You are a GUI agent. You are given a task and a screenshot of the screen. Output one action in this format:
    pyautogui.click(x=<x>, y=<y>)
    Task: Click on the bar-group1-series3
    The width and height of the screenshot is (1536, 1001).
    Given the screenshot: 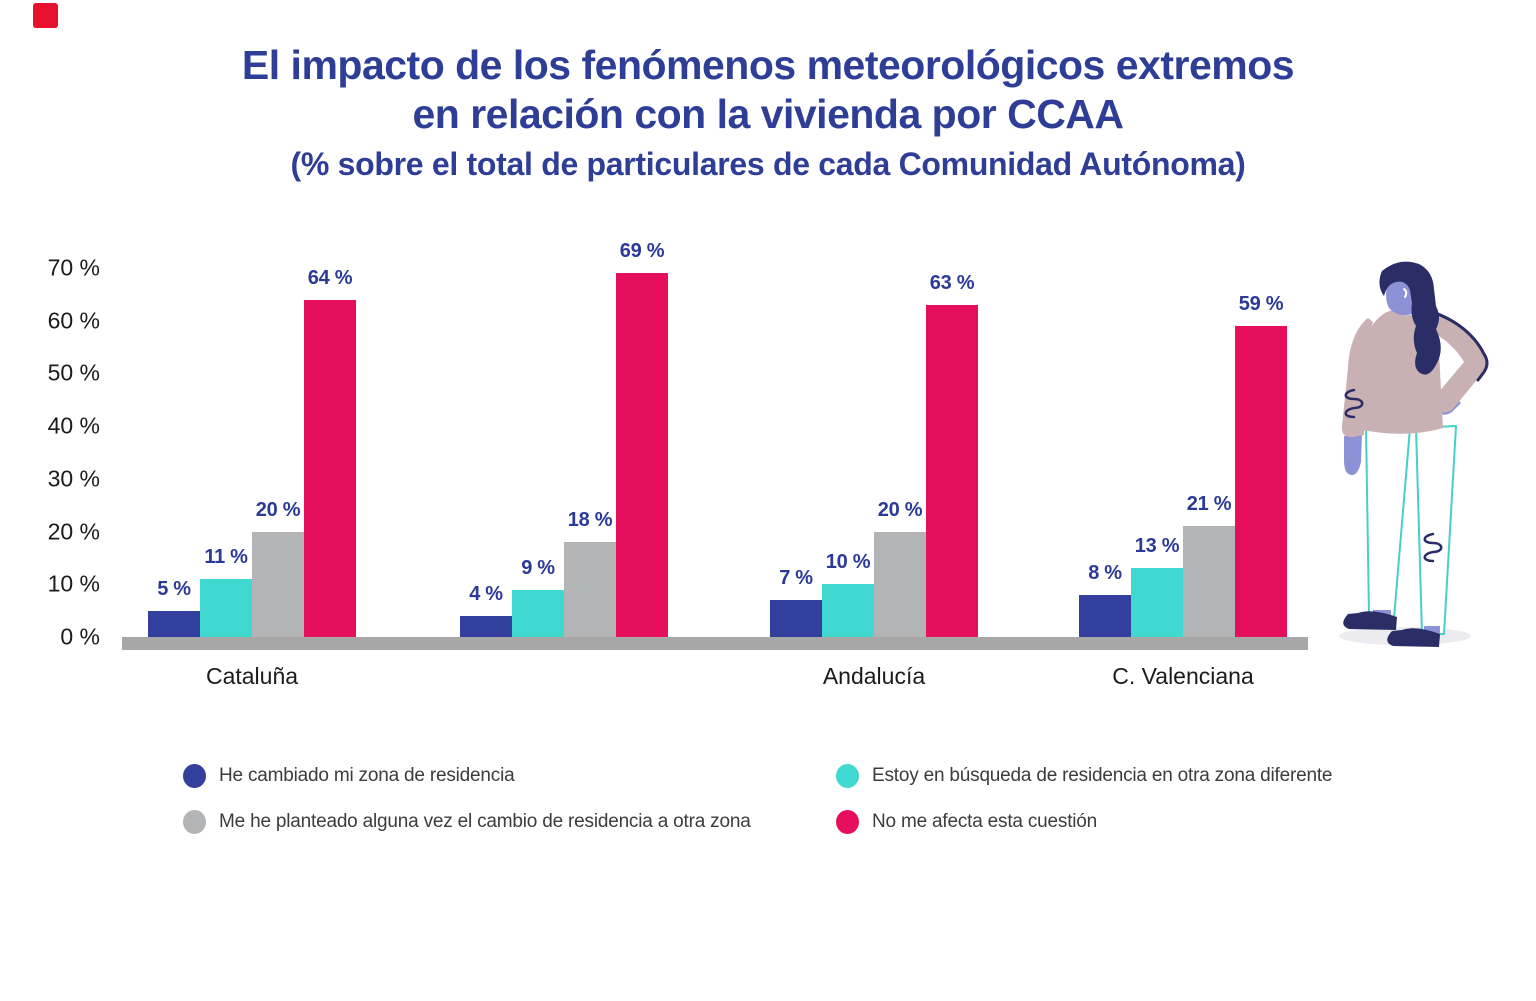 What is the action you would take?
    pyautogui.click(x=278, y=584)
    